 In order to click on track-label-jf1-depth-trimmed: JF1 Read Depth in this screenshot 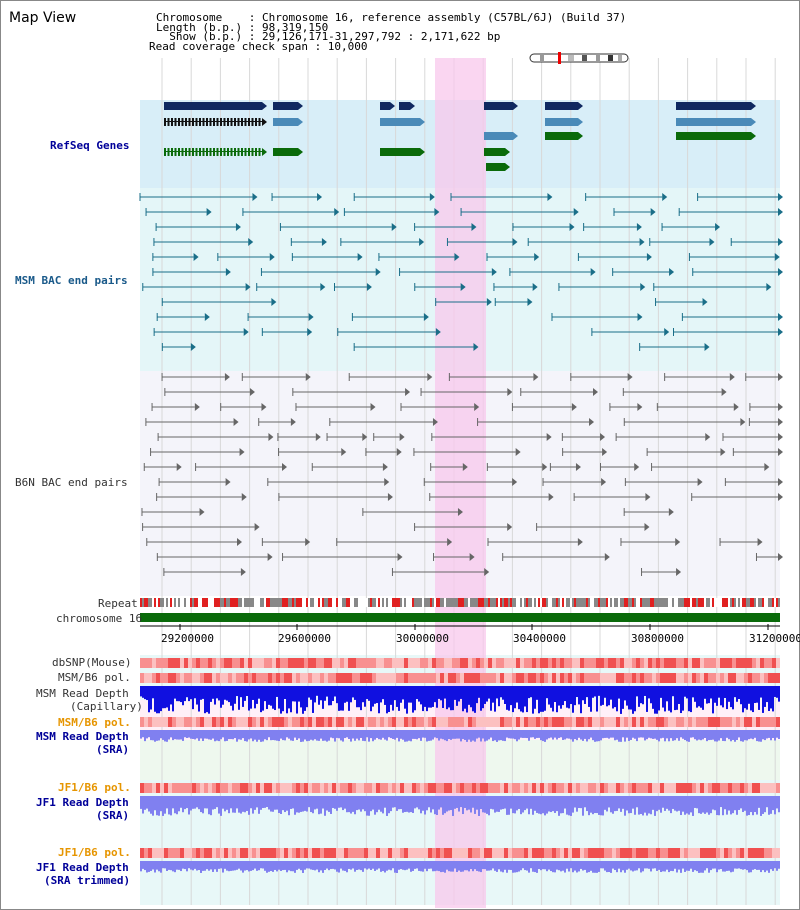, I will do `click(82, 867)`.